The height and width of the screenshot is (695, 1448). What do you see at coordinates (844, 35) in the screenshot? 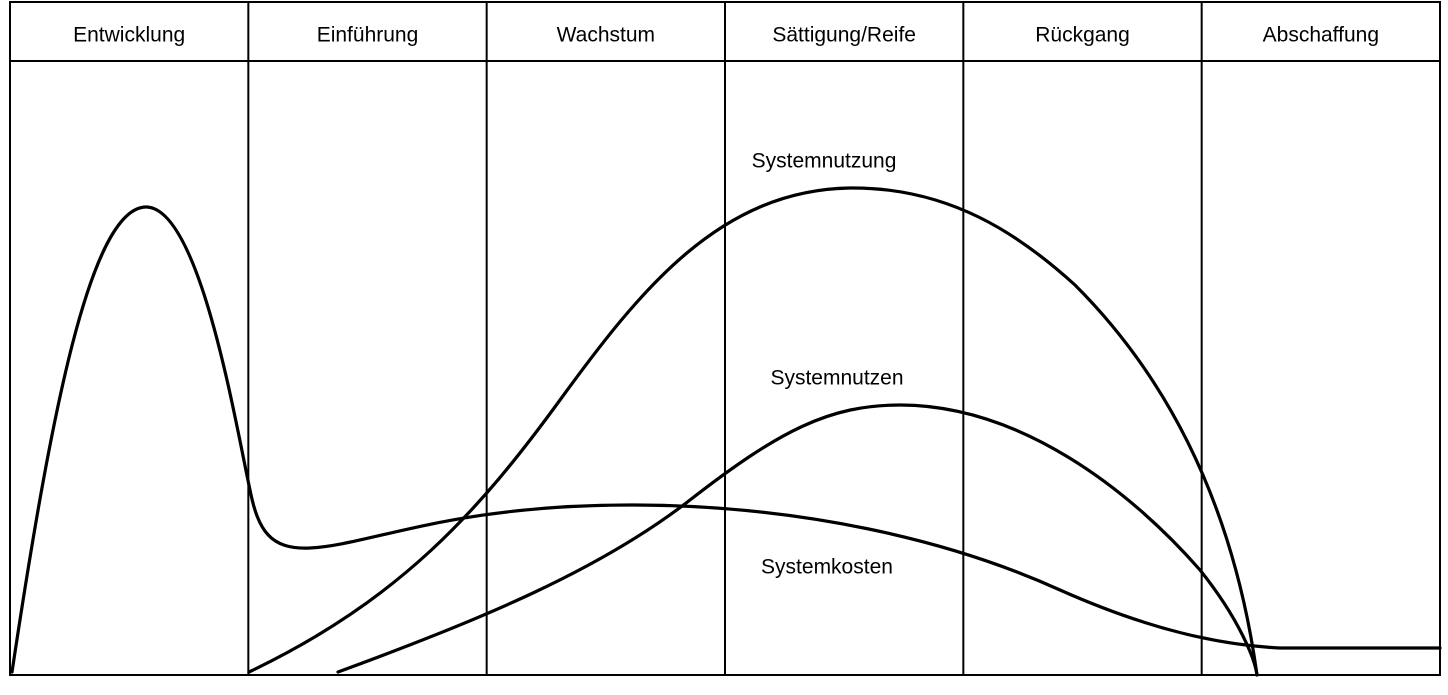
I see `phase-label: Sättigung/Reife` at bounding box center [844, 35].